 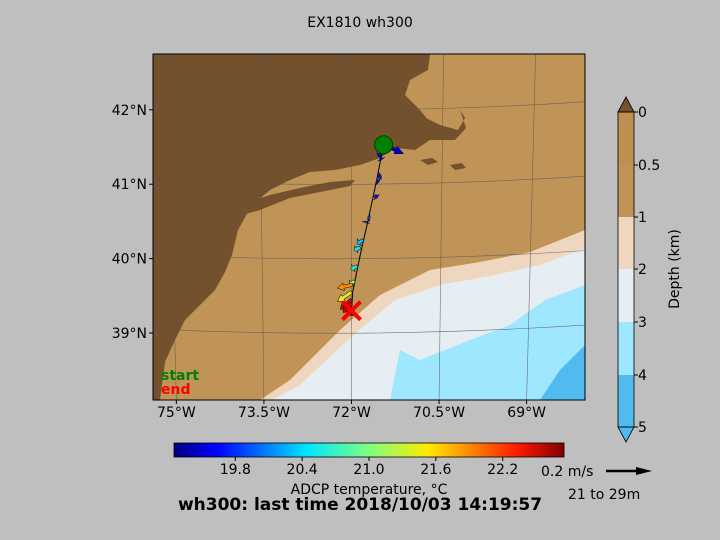 I want to click on scale-depth-range: 21 to 29m, so click(x=604, y=495).